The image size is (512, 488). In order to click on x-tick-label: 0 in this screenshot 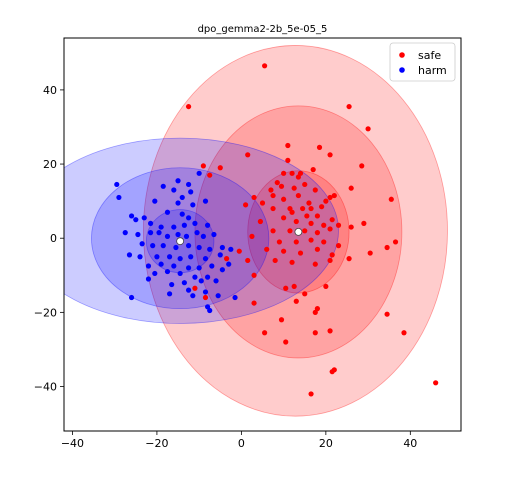, I will do `click(241, 443)`.